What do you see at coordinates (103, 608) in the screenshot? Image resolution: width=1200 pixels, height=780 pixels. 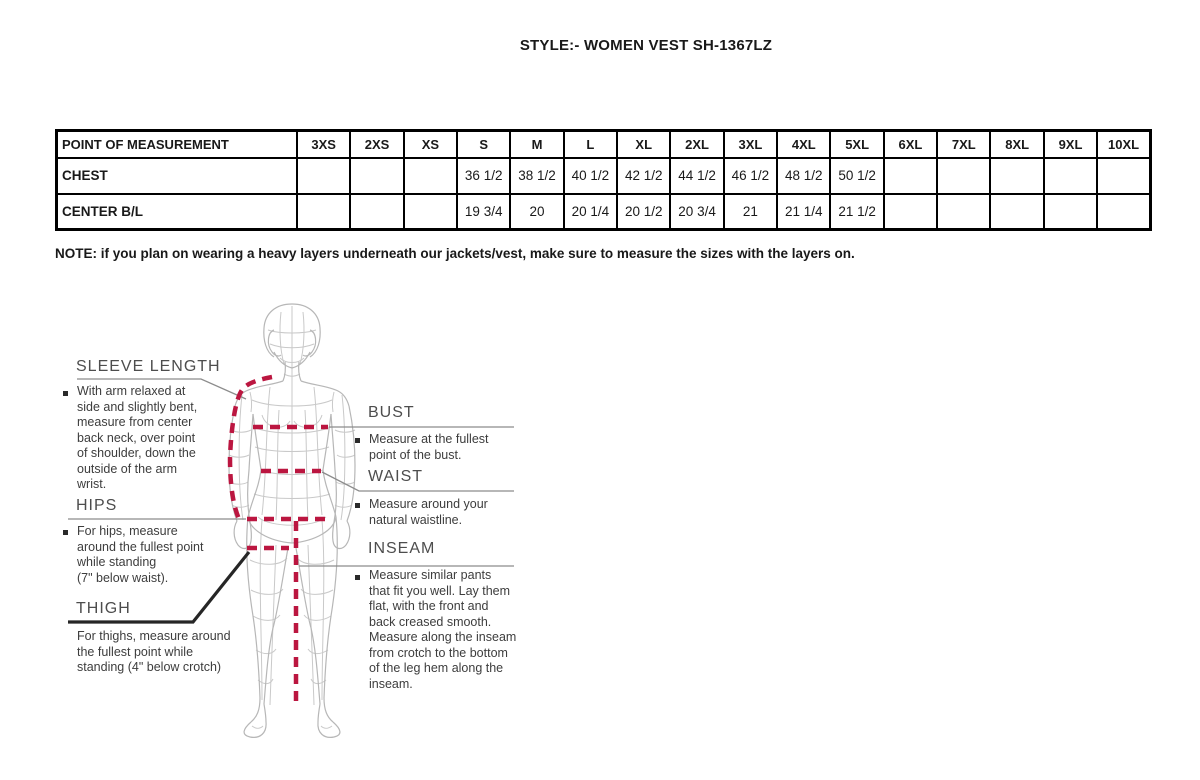 I see `thigh-label: THIGH` at bounding box center [103, 608].